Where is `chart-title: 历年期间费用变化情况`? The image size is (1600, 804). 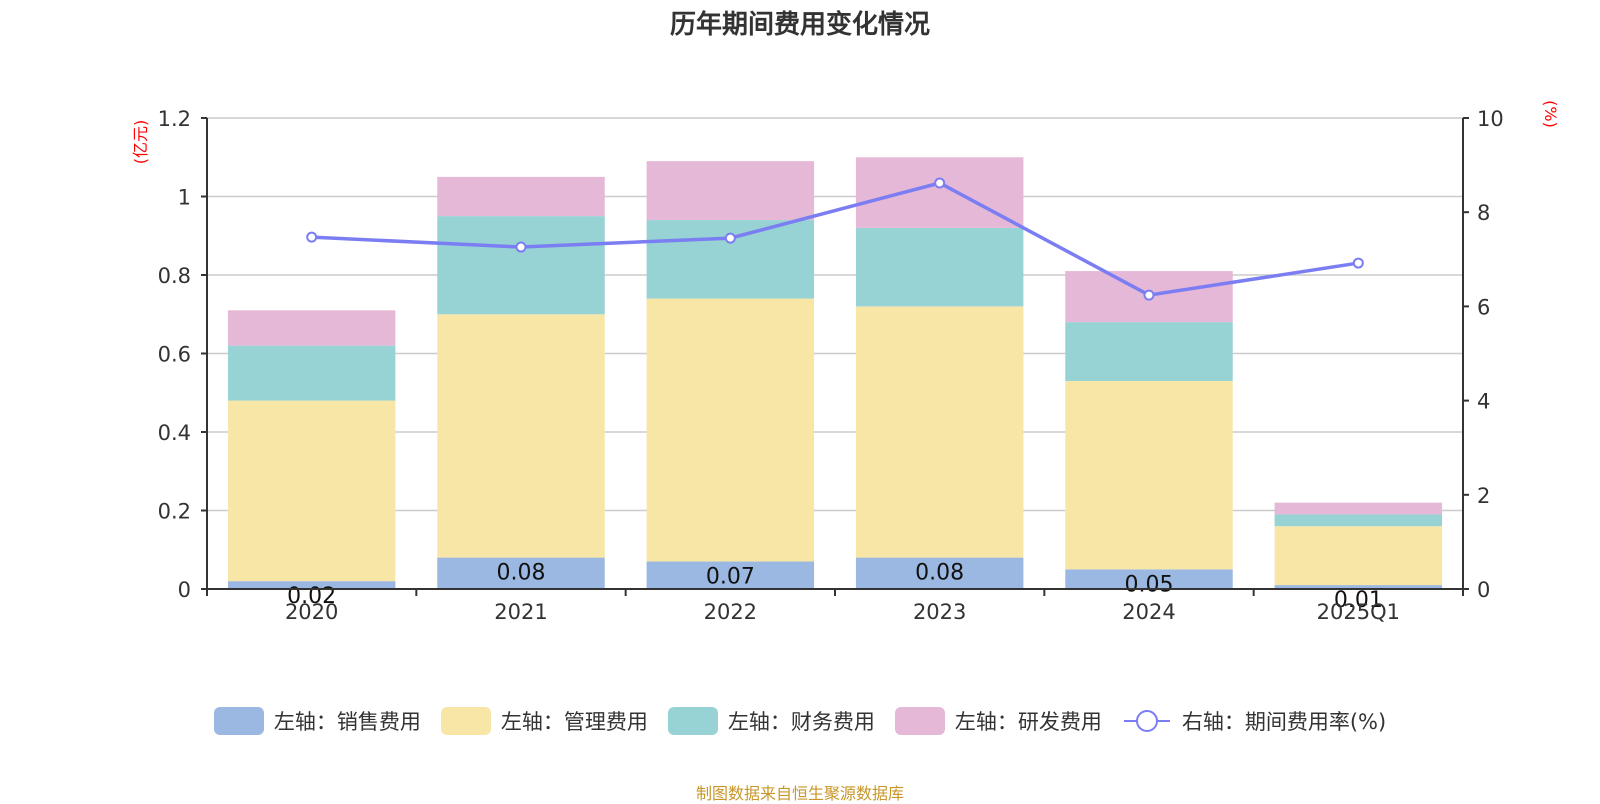 chart-title: 历年期间费用变化情况 is located at coordinates (799, 25).